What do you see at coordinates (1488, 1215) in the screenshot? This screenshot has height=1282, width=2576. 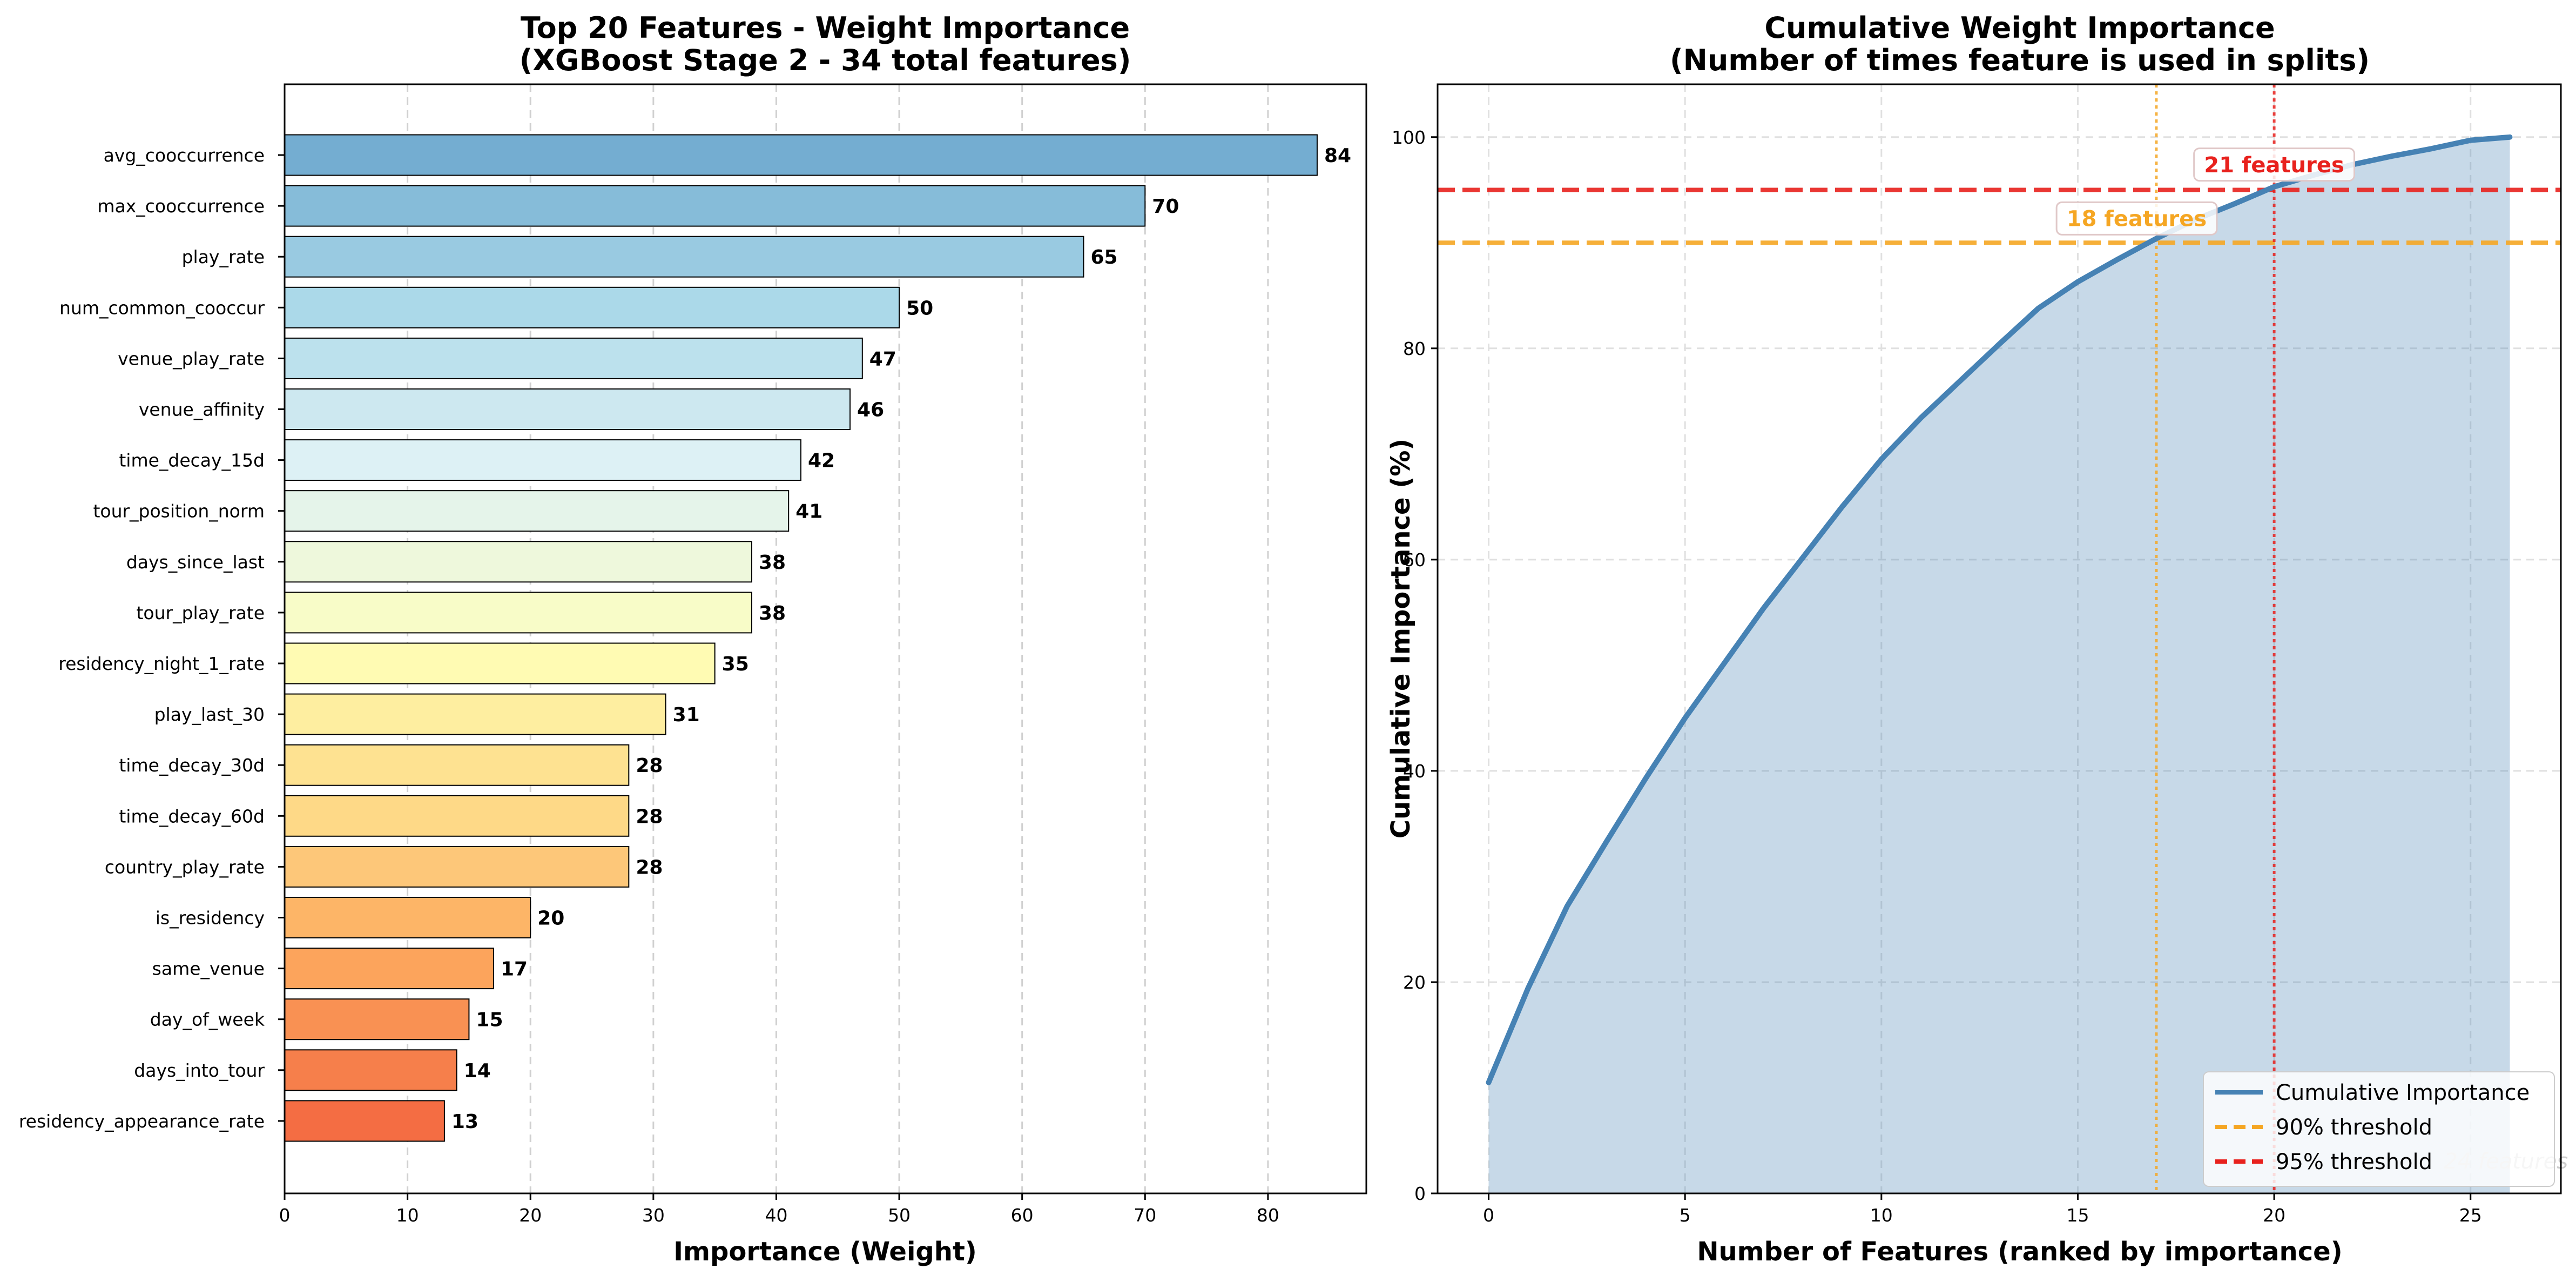 I see `right-x-tick-label: 0` at bounding box center [1488, 1215].